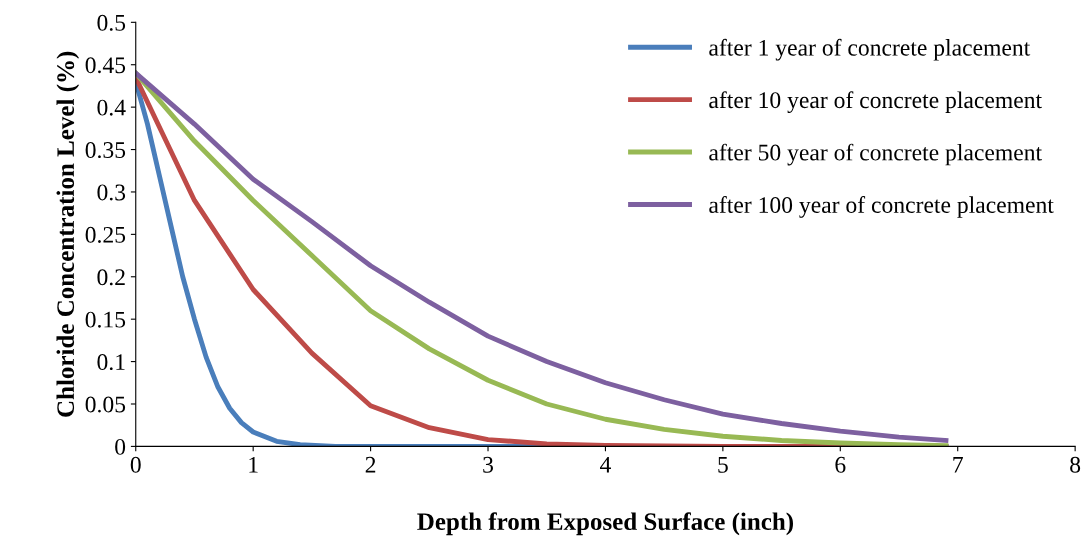 The width and height of the screenshot is (1086, 558). I want to click on legend-label: after 1 year of concrete placement, so click(870, 49).